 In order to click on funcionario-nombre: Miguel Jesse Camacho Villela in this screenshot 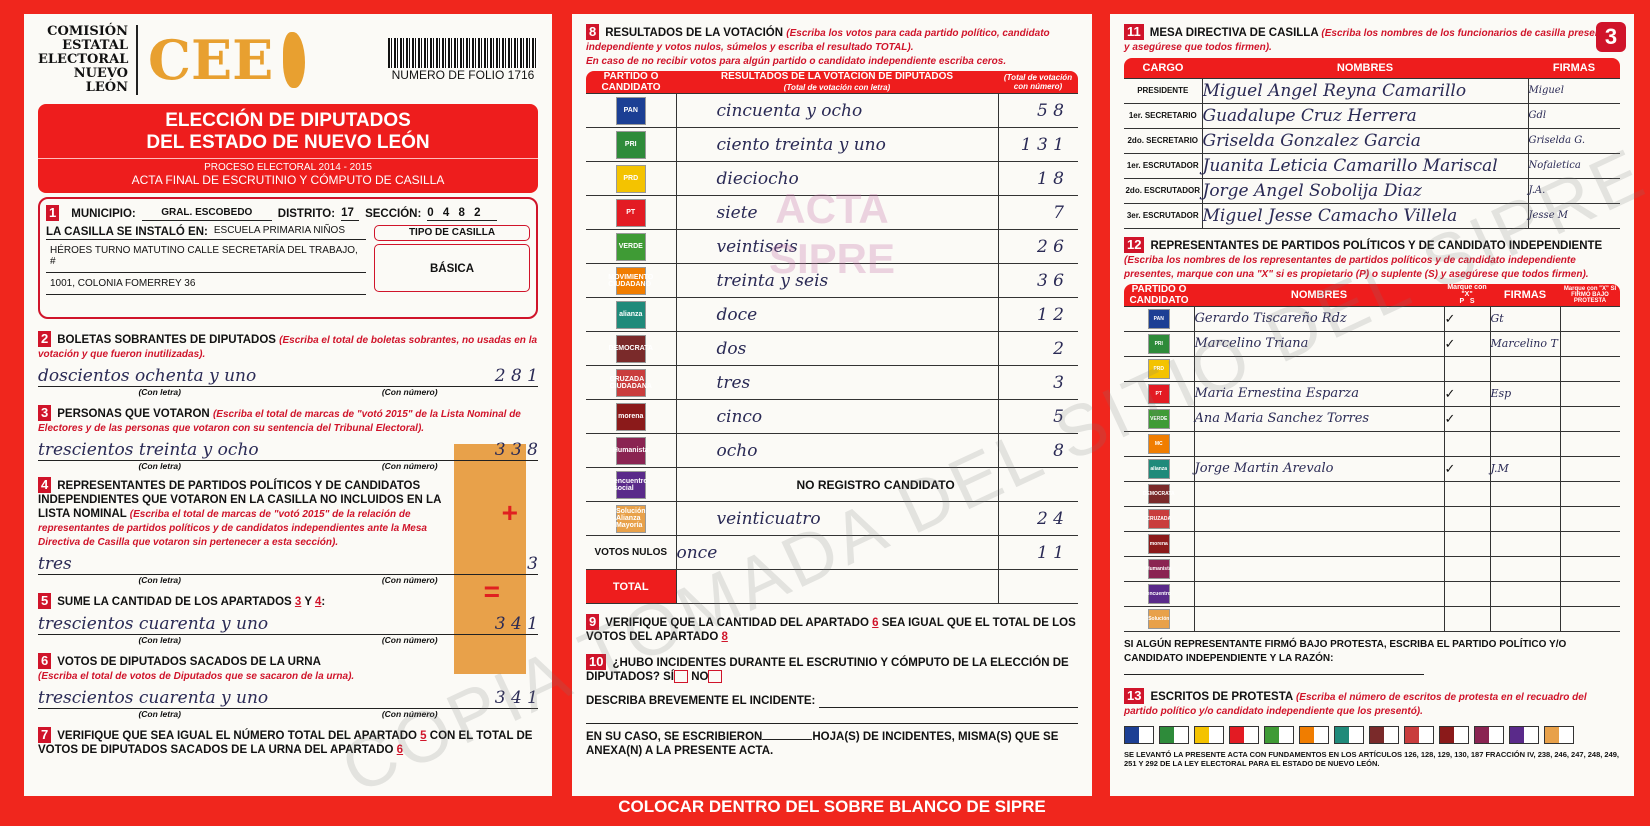, I will do `click(1364, 216)`.